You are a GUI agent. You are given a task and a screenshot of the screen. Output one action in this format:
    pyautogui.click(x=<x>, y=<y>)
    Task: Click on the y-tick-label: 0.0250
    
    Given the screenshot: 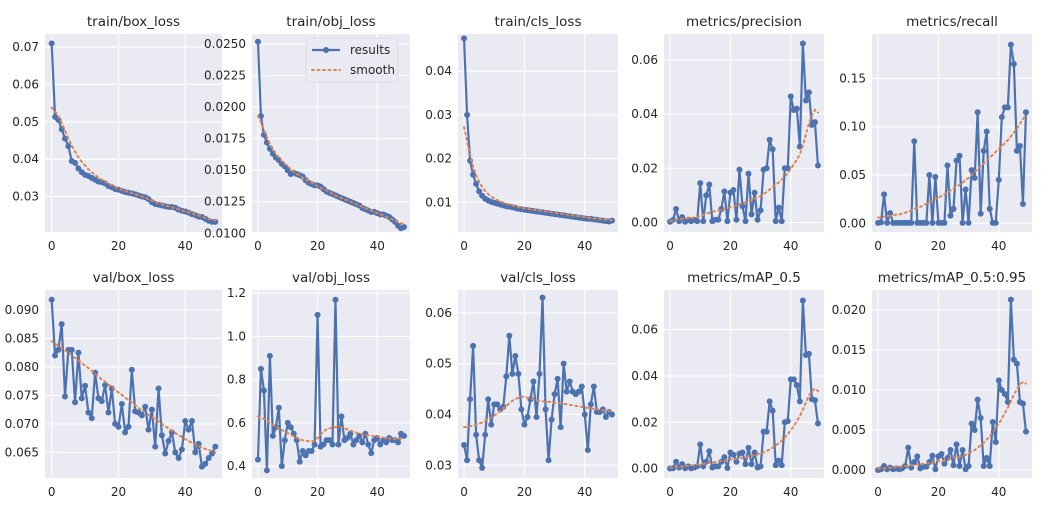 What is the action you would take?
    pyautogui.click(x=225, y=44)
    